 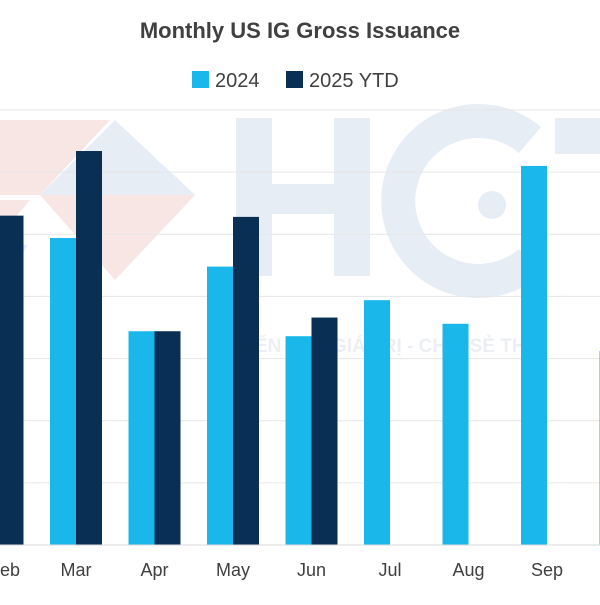 What do you see at coordinates (325, 431) in the screenshot?
I see `bar-2025-ytd-jun` at bounding box center [325, 431].